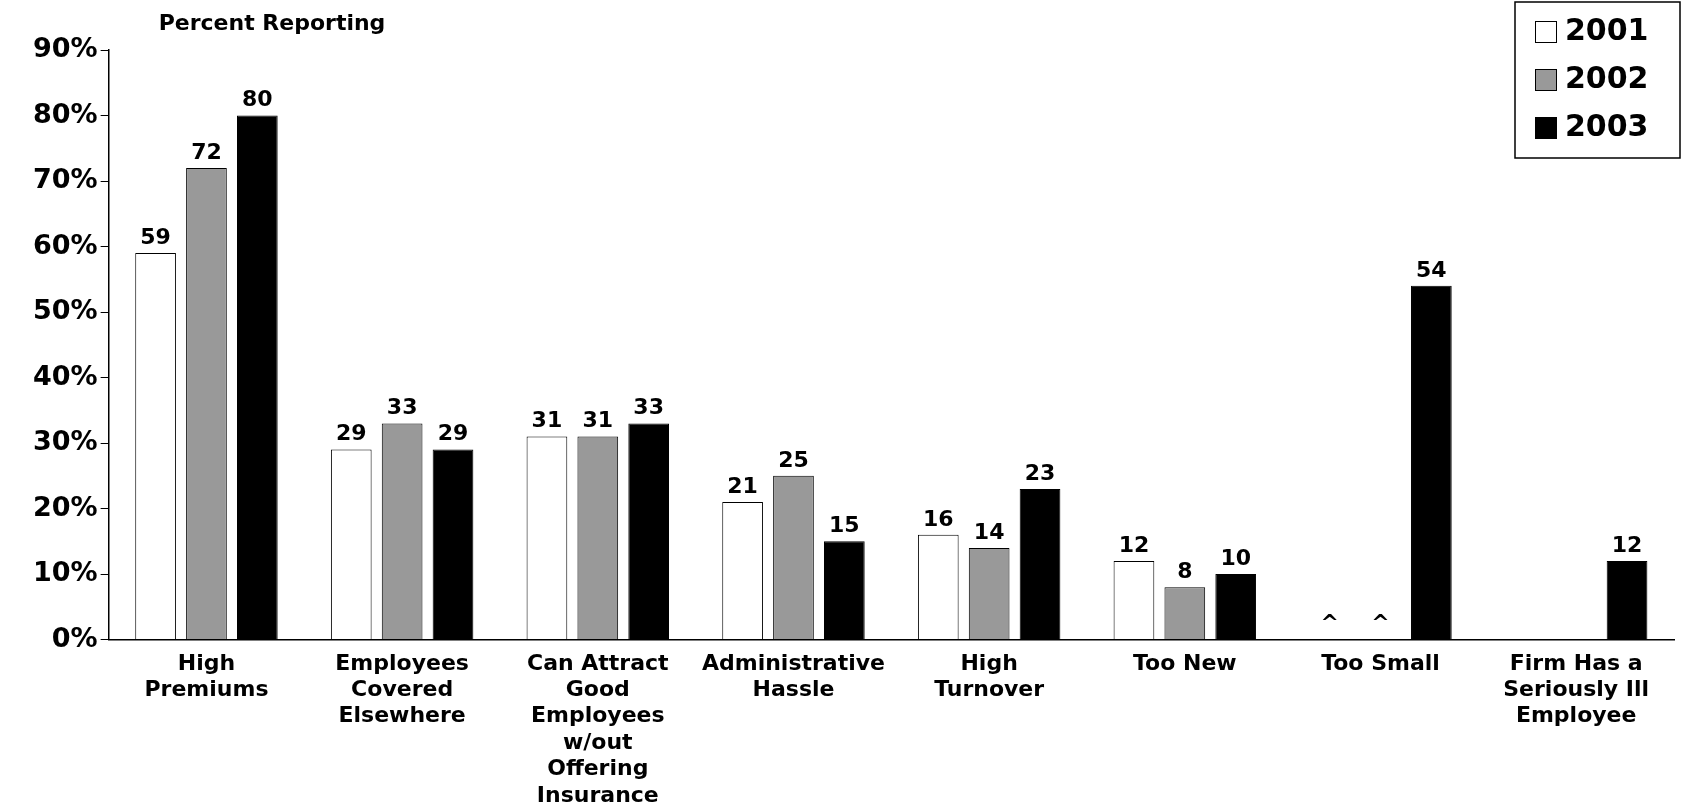  What do you see at coordinates (65, 310) in the screenshot?
I see `y-tick-label: 50%` at bounding box center [65, 310].